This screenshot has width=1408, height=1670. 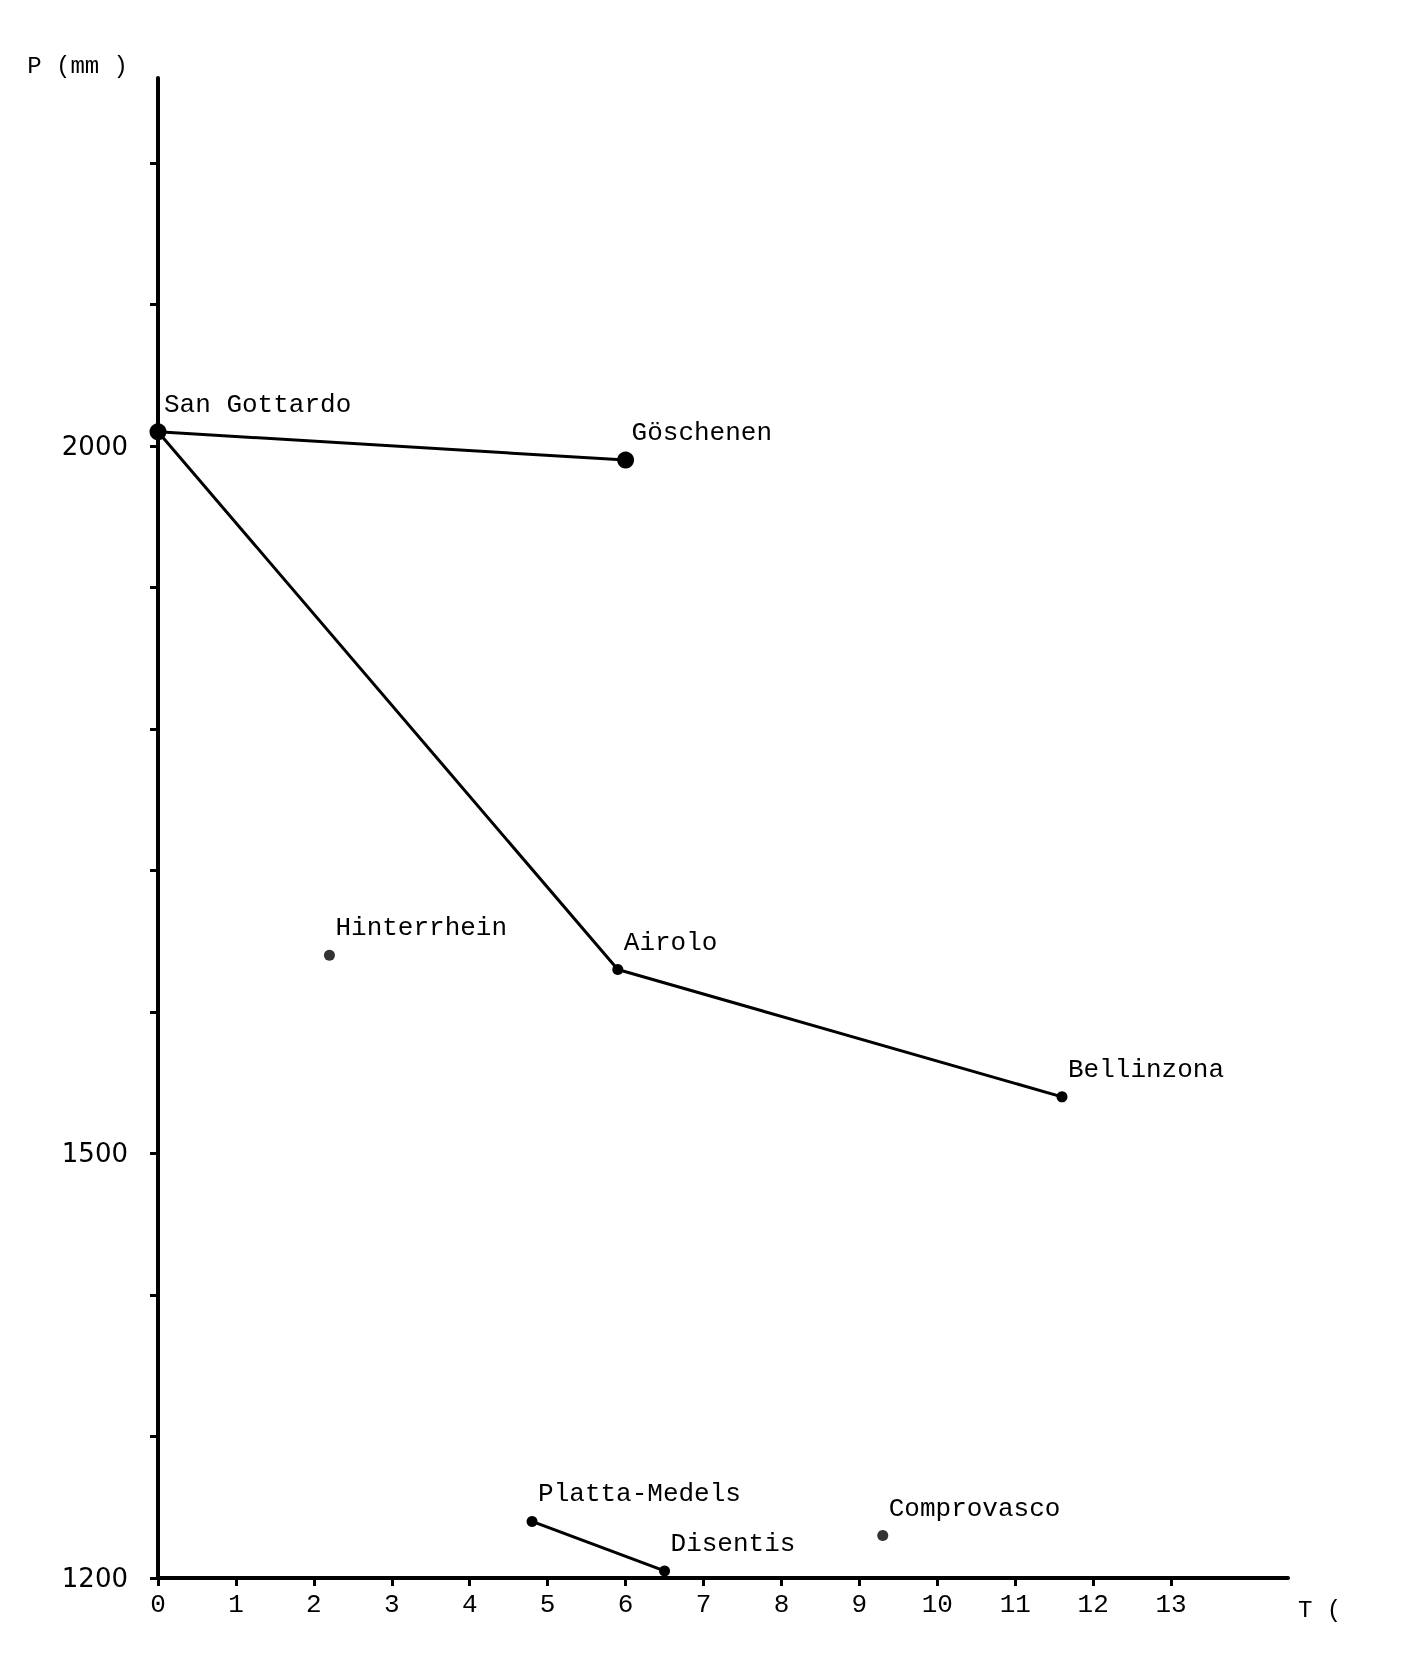 What do you see at coordinates (625, 1605) in the screenshot?
I see `x-tick-label: 6` at bounding box center [625, 1605].